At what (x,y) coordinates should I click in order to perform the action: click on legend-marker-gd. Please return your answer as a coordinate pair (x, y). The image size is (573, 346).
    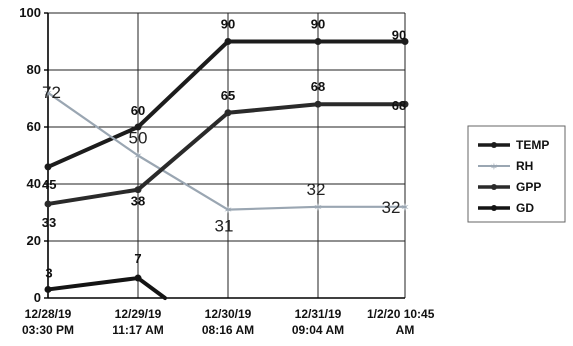
    Looking at the image, I should click on (494, 208).